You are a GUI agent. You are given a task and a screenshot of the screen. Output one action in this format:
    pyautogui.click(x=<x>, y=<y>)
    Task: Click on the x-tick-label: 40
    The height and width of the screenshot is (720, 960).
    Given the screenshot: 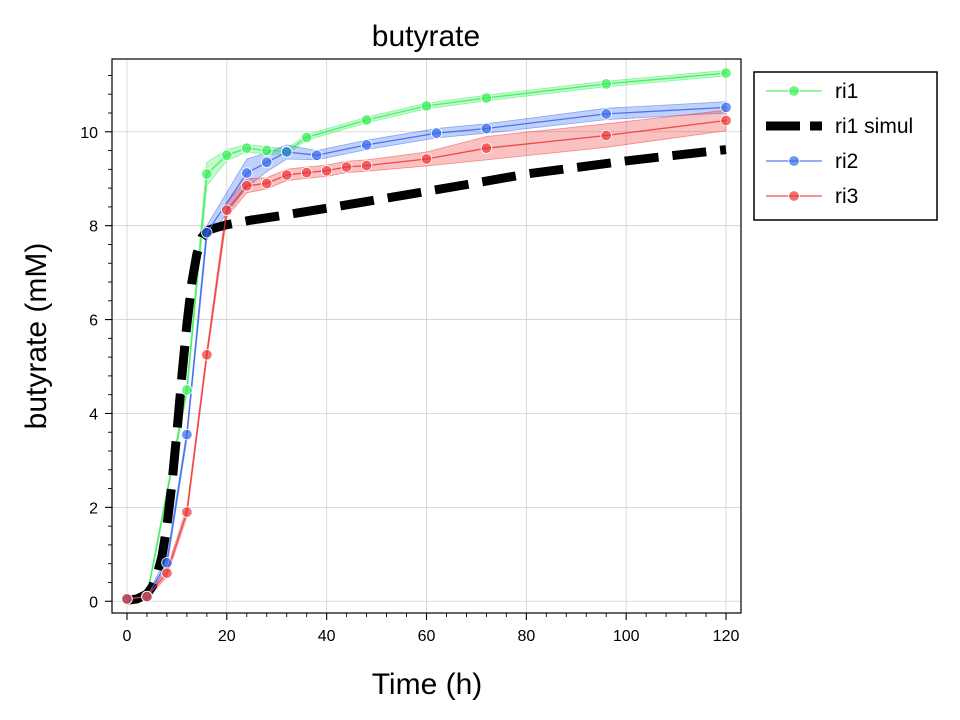 What is the action you would take?
    pyautogui.click(x=327, y=636)
    